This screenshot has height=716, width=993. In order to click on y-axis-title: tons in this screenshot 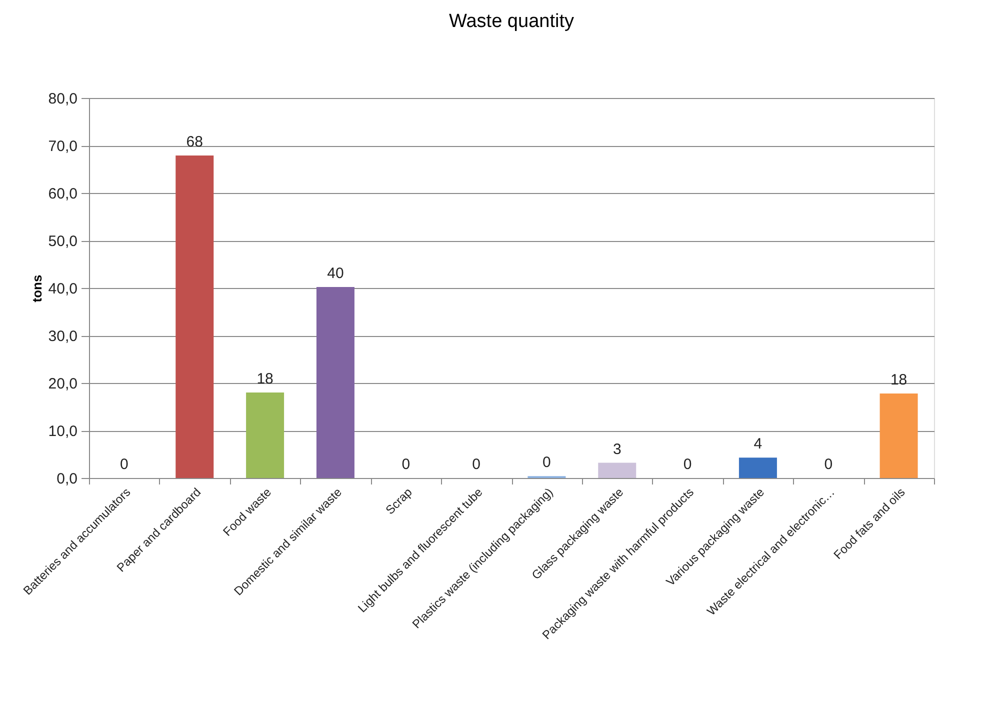, I will do `click(36, 288)`.